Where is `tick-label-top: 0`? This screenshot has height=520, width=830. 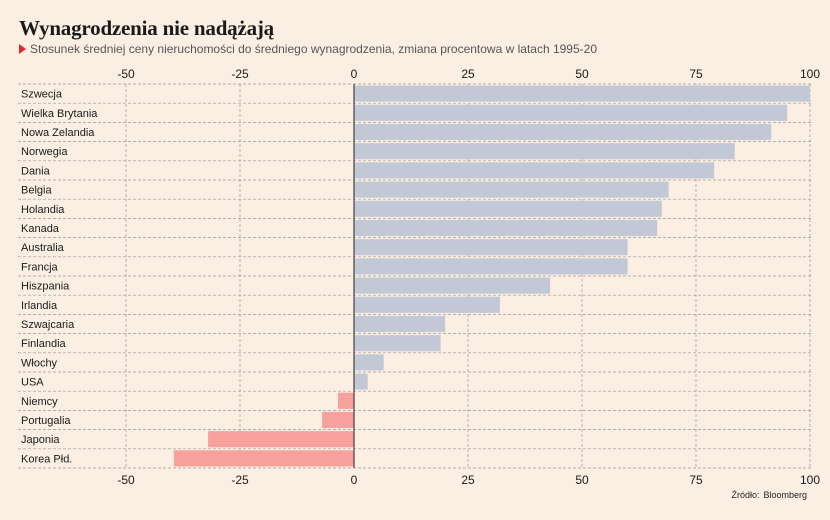
tick-label-top: 0 is located at coordinates (354, 74).